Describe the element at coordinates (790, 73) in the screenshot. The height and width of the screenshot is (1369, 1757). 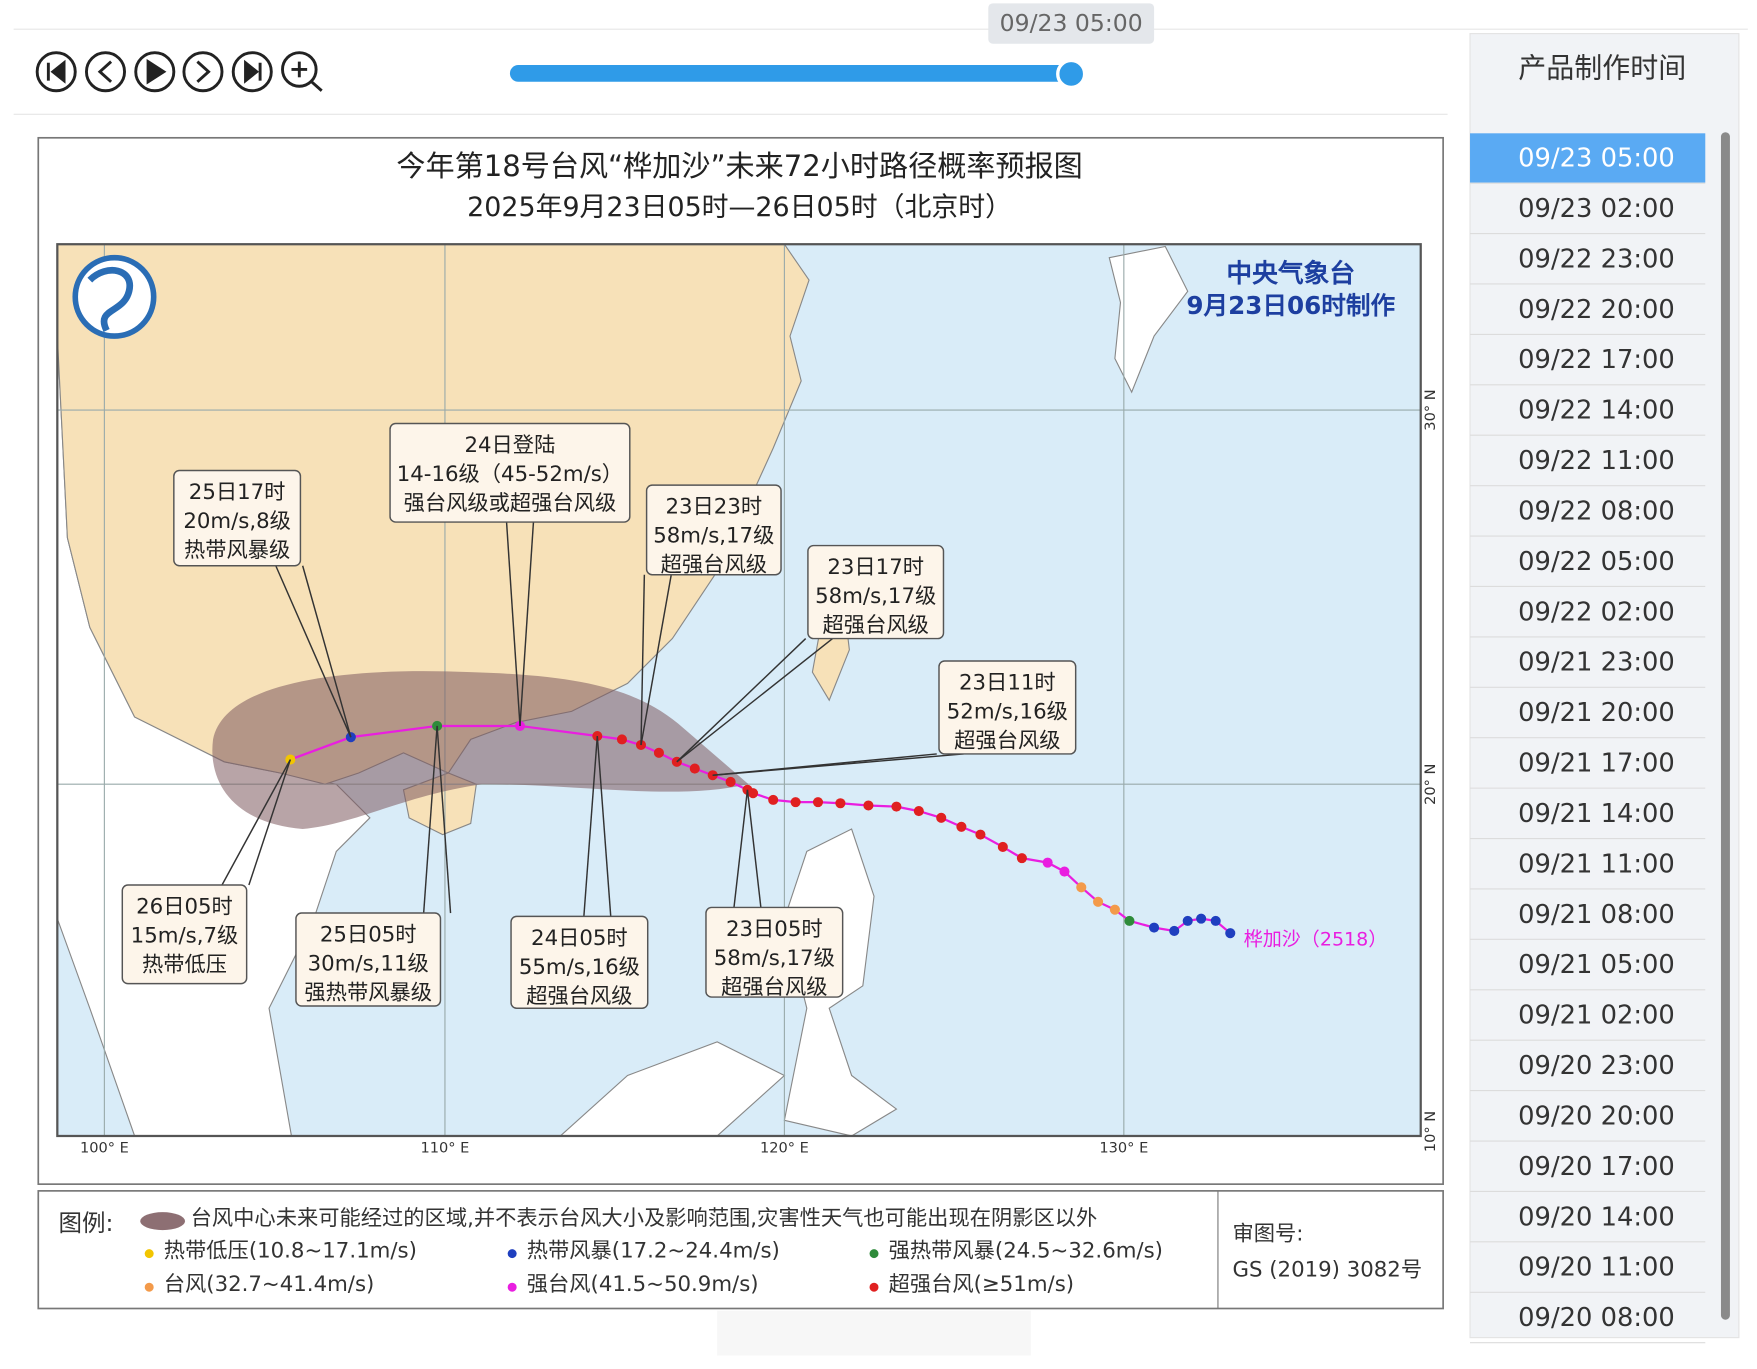
I see `slider-track` at that location.